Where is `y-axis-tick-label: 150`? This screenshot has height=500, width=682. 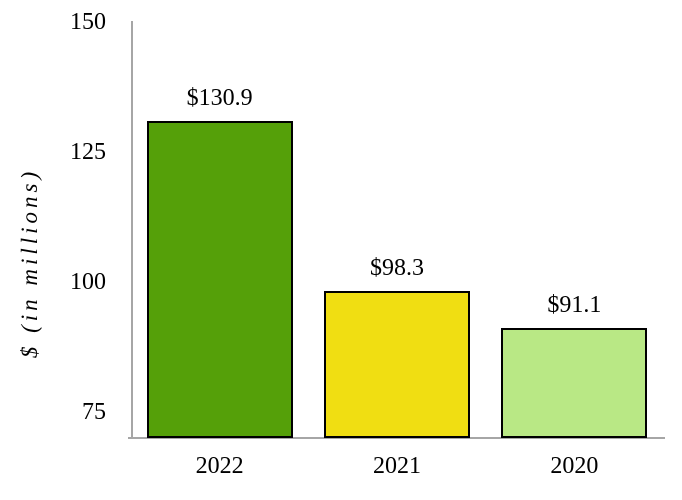
y-axis-tick-label: 150 is located at coordinates (88, 22).